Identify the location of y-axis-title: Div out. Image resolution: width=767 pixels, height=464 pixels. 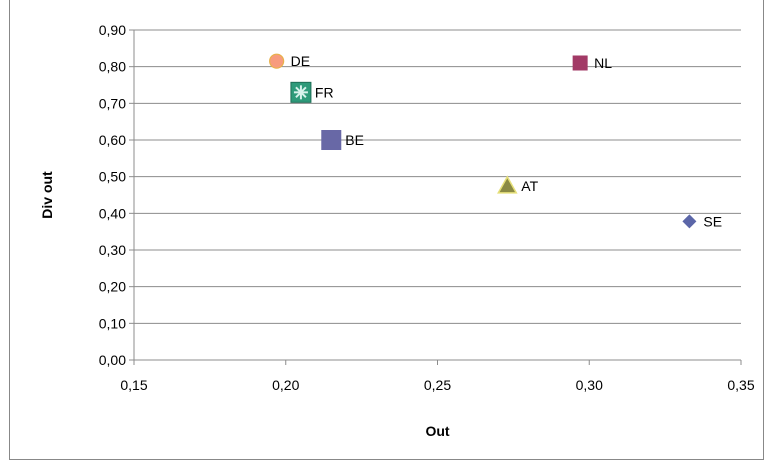
(47, 195).